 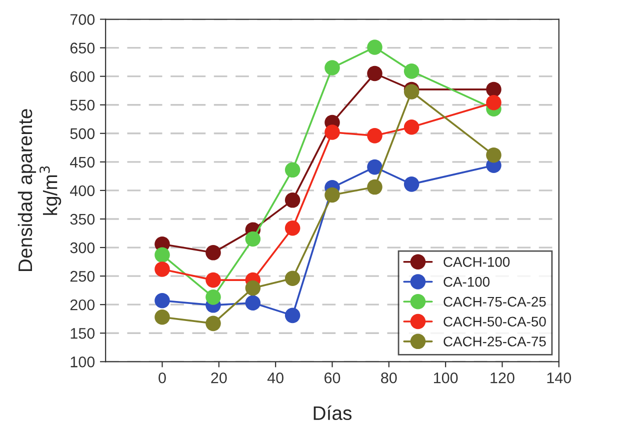 What do you see at coordinates (446, 378) in the screenshot?
I see `x-tick-label: 100` at bounding box center [446, 378].